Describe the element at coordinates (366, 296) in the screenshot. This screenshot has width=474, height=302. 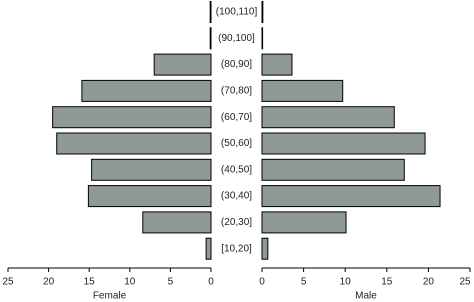
I see `x-axis-title: Male` at that location.